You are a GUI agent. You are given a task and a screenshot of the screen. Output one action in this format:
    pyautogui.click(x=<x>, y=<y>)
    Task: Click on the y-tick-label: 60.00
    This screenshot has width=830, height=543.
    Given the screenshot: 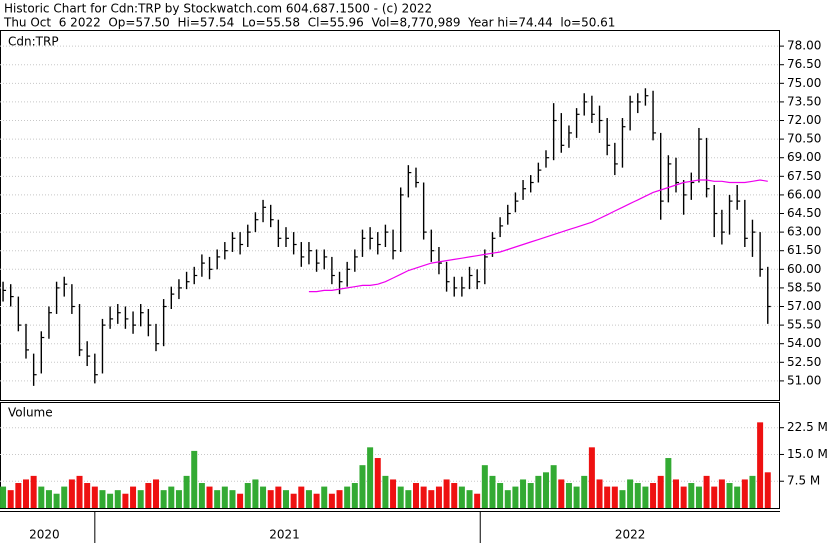 What is the action you would take?
    pyautogui.click(x=804, y=269)
    